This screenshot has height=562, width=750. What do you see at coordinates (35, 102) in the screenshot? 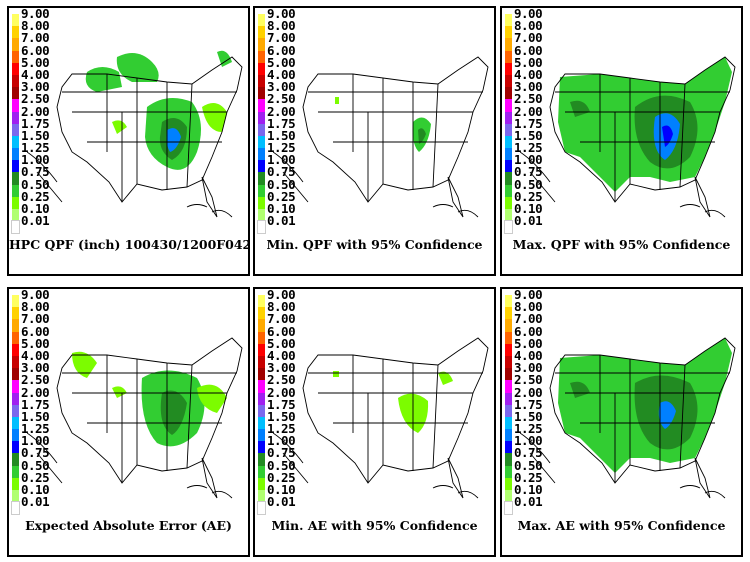
I see `legend-entry: 2.50` at bounding box center [35, 102].